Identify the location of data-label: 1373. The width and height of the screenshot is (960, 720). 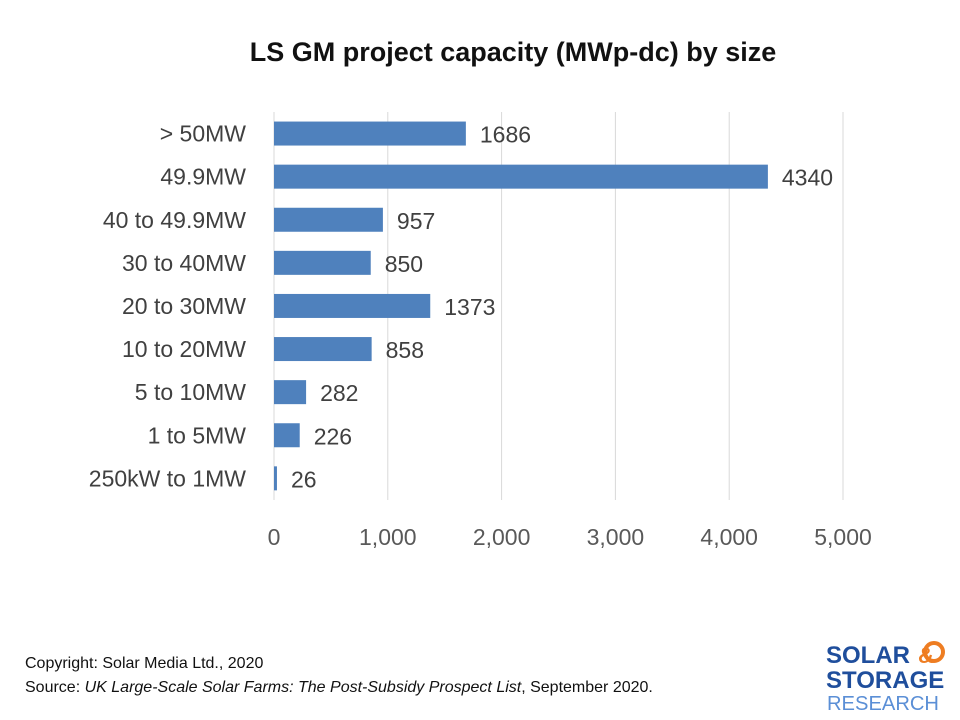
(469, 307).